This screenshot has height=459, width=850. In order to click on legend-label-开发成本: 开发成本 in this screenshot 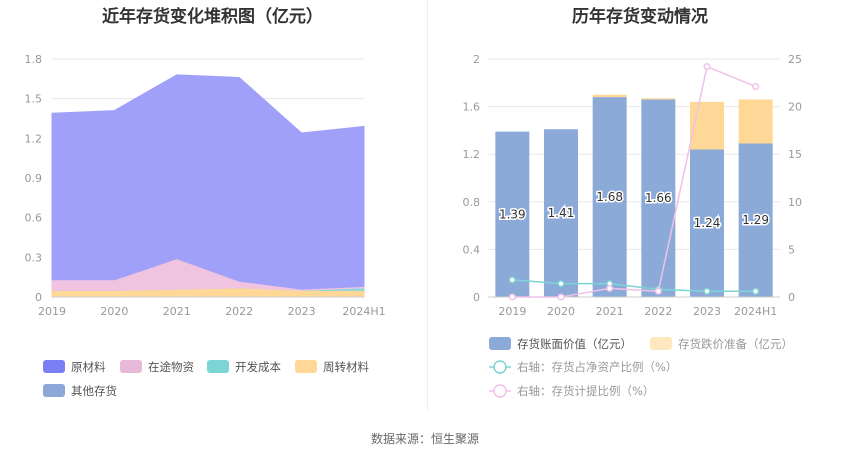, I will do `click(258, 367)`.